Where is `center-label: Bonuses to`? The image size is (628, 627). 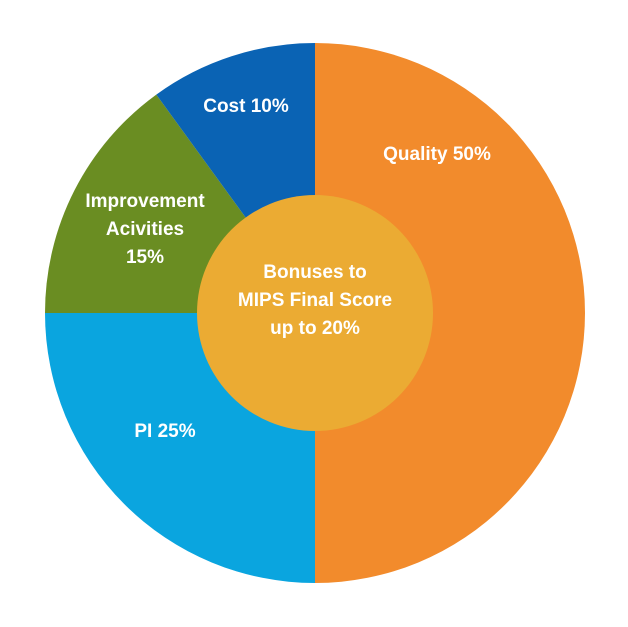 center-label: Bonuses to is located at coordinates (314, 272).